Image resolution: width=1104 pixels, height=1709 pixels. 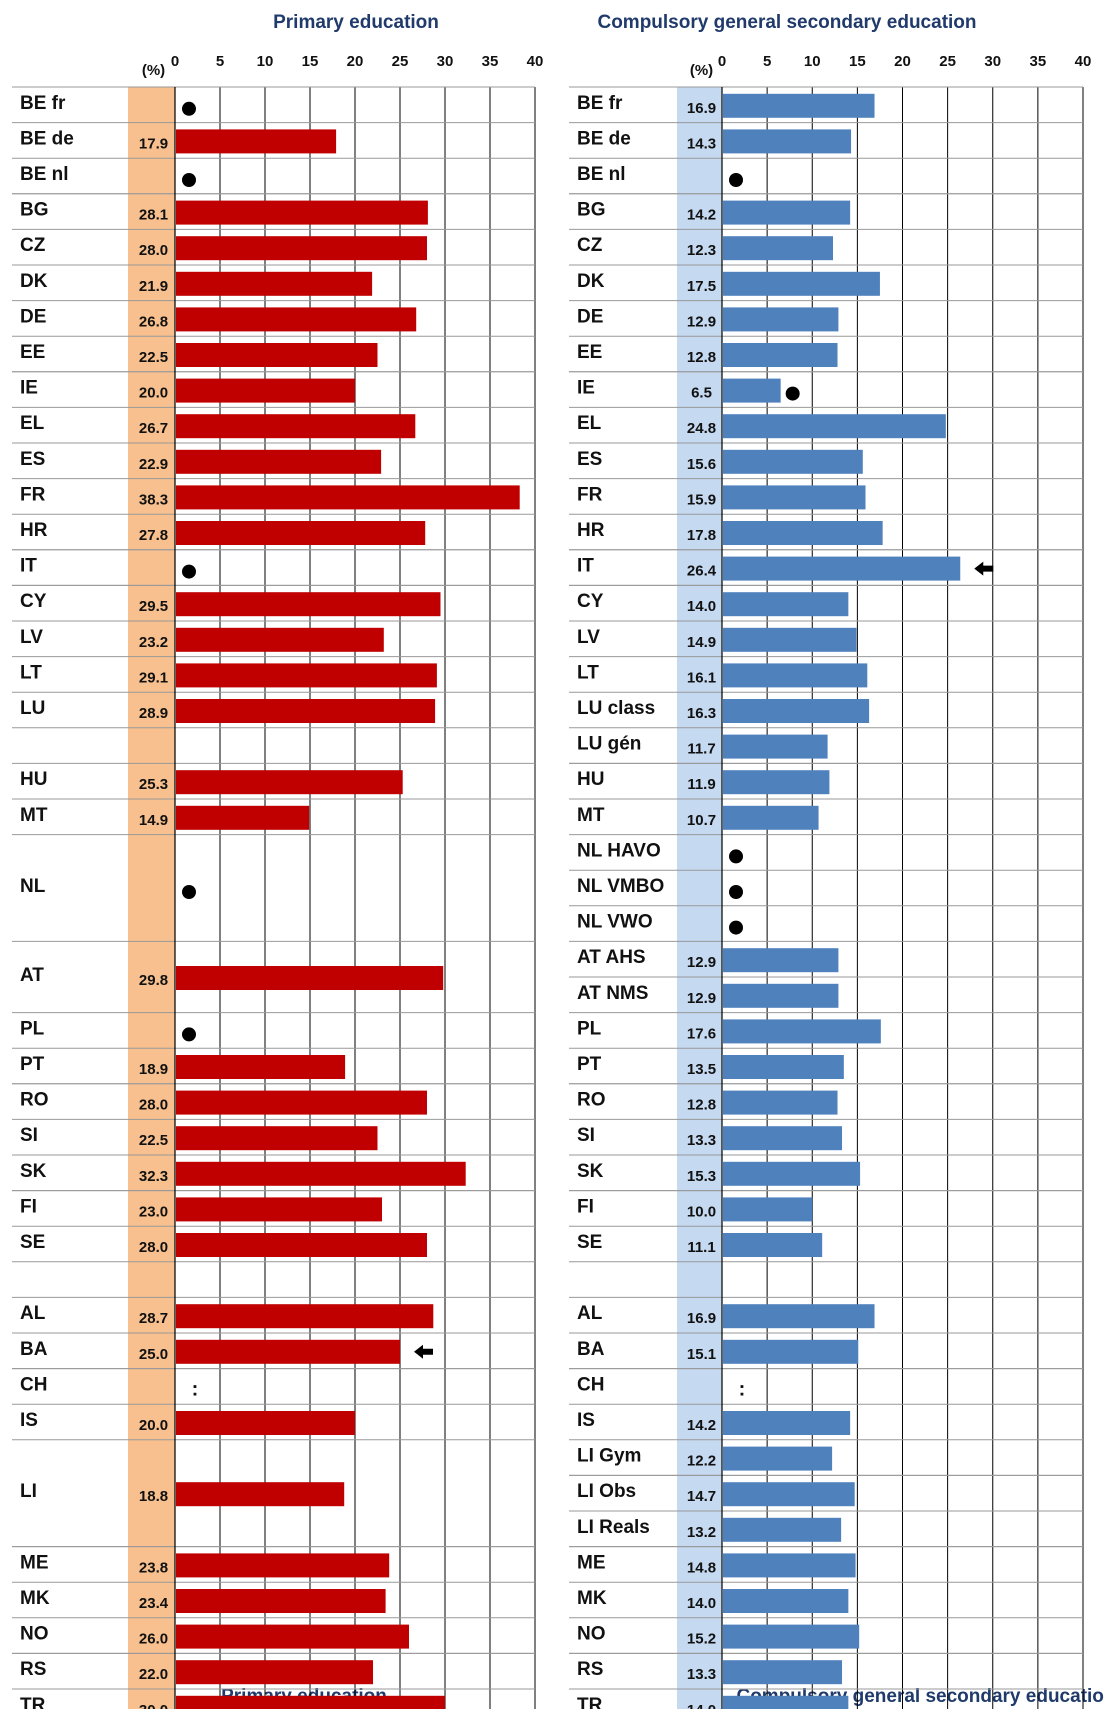 I want to click on value-label: 26.0, so click(x=153, y=1639).